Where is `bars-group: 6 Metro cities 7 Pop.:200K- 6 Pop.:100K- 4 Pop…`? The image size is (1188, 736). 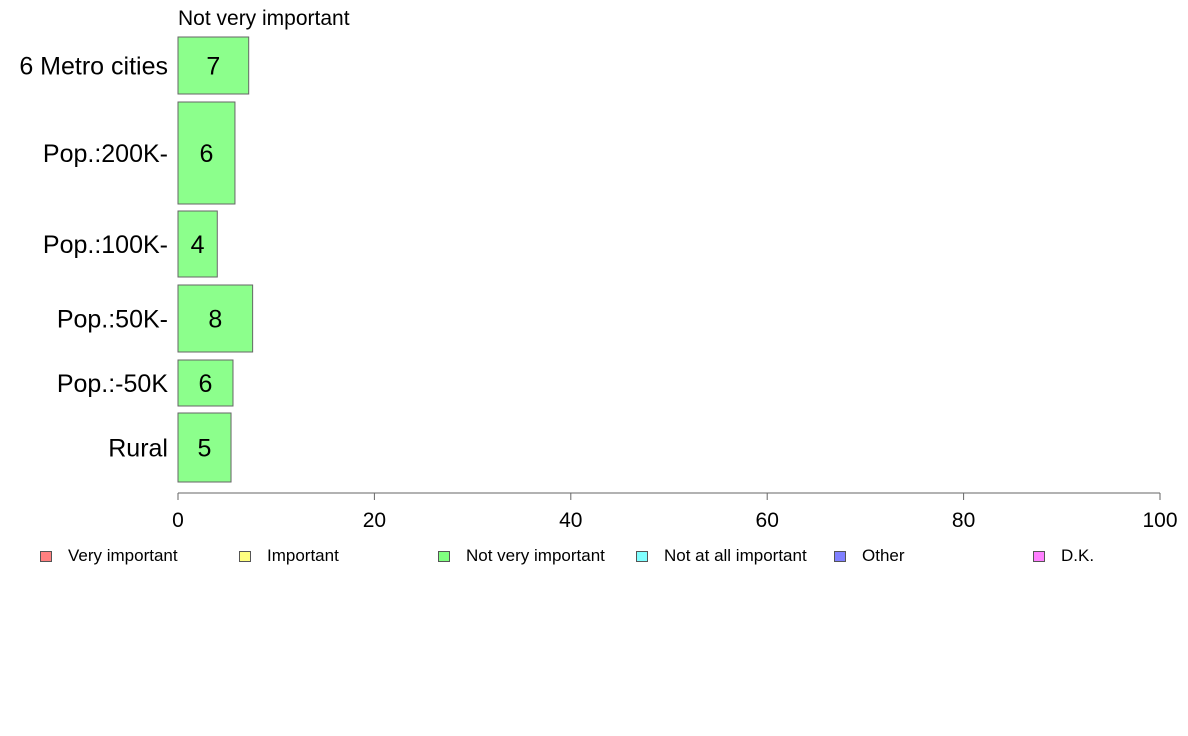 bars-group: 6 Metro cities 7 Pop.:200K- 6 Pop.:100K- 4 Pop… is located at coordinates (136, 259).